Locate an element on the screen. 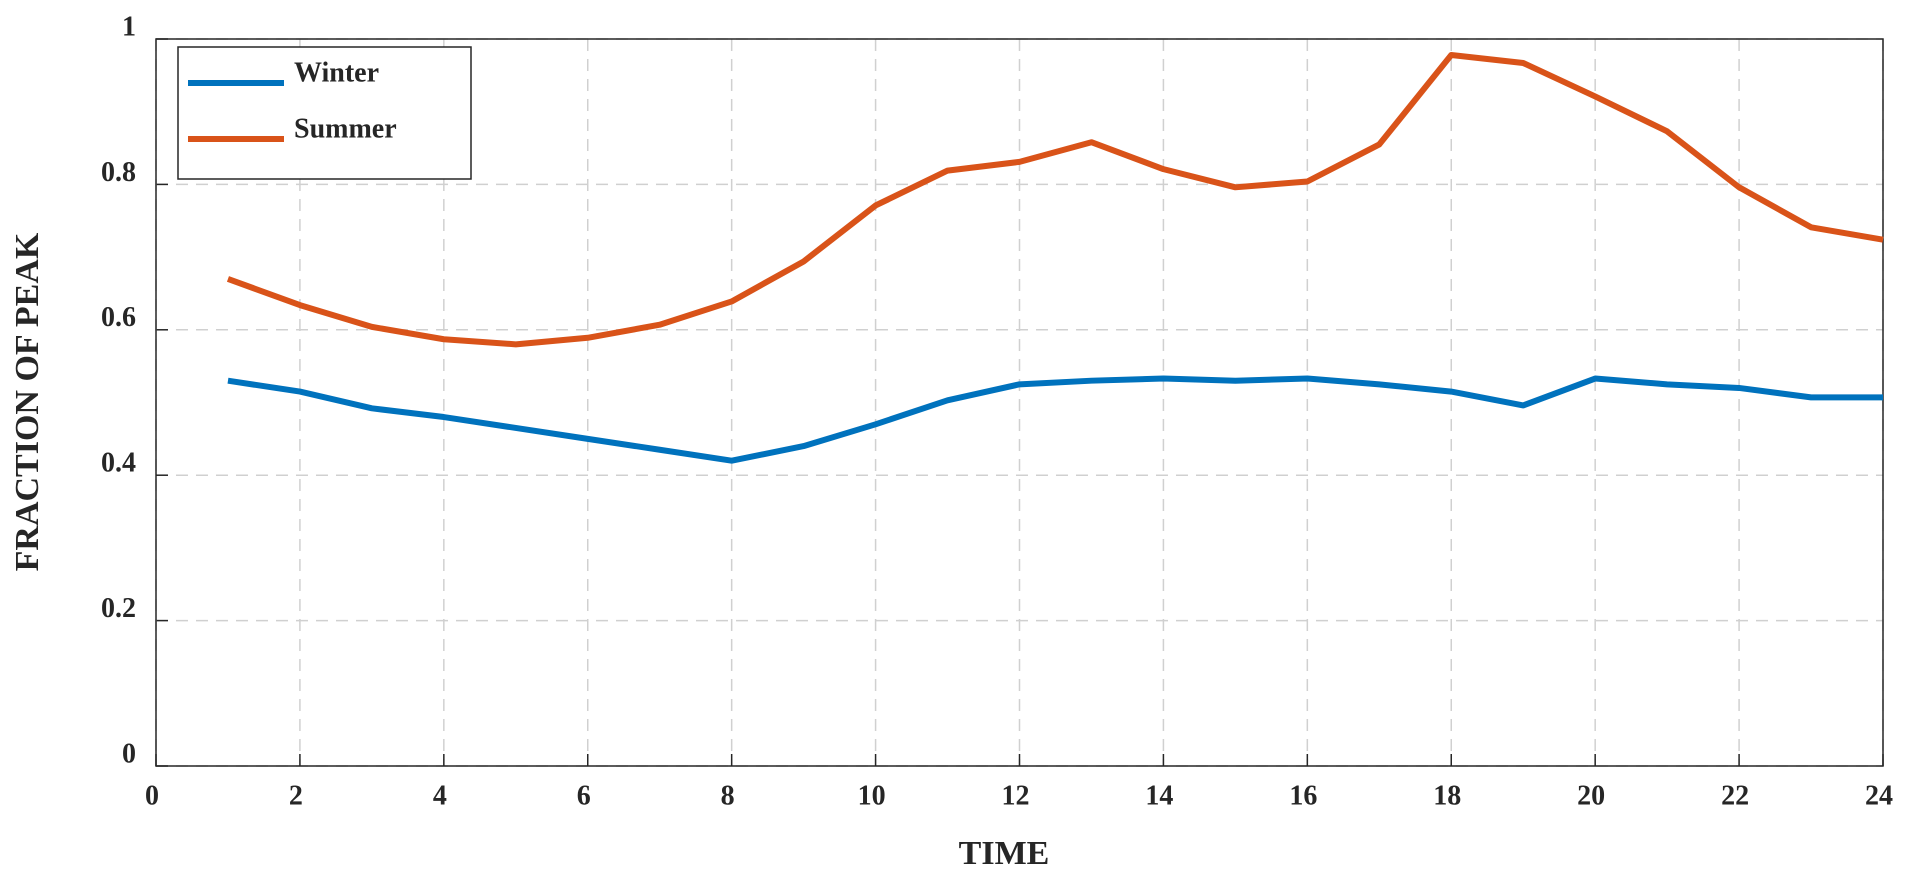 The width and height of the screenshot is (1906, 881). x-tick-label: 2 is located at coordinates (296, 795).